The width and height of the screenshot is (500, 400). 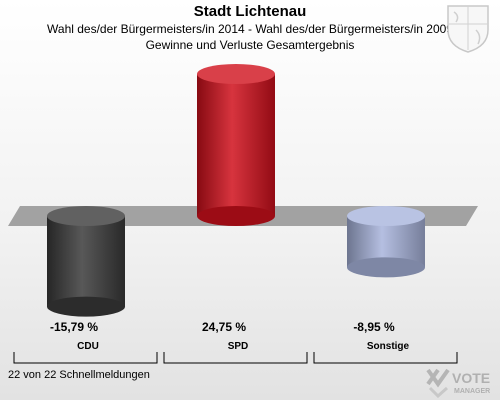 I want to click on category-label: SPD, so click(x=238, y=346).